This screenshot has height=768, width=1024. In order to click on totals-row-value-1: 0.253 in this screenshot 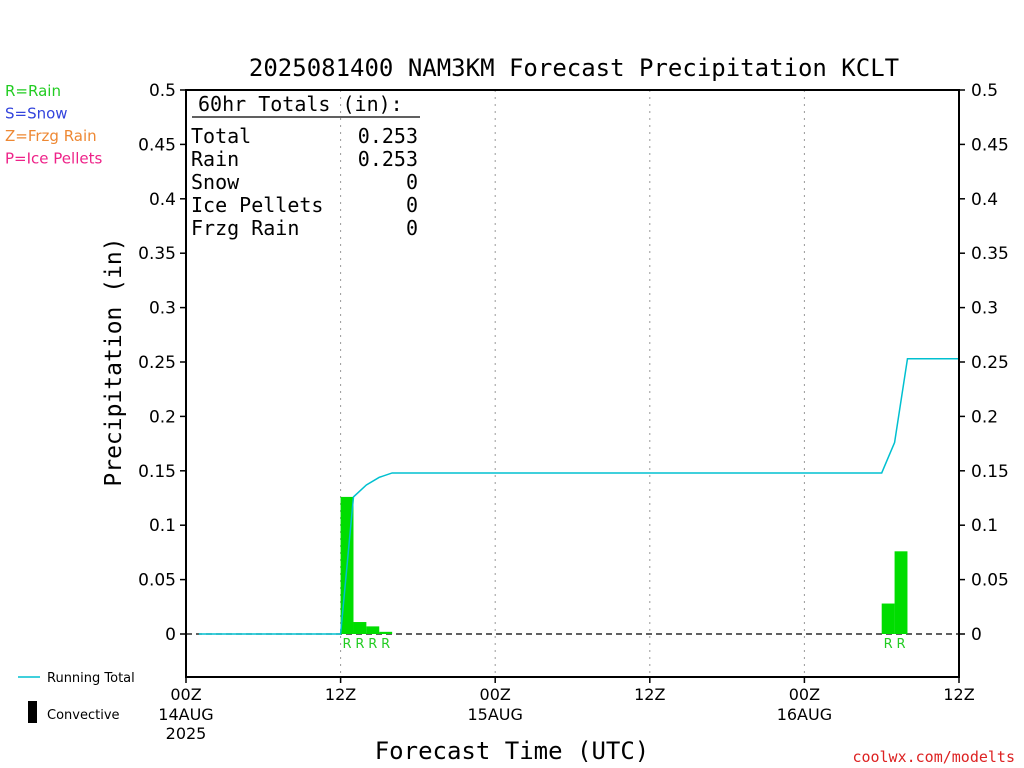, I will do `click(388, 159)`.